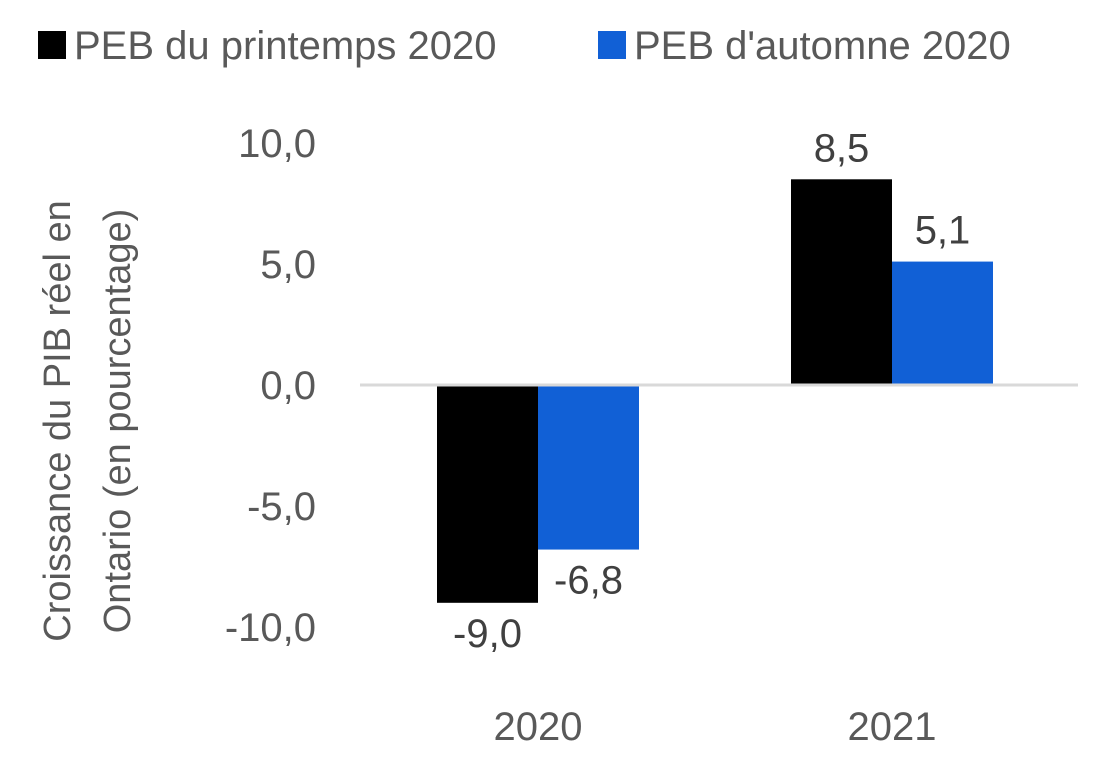 The width and height of the screenshot is (1100, 772). Describe the element at coordinates (588, 581) in the screenshot. I see `data-label-2020-series-2: -6,8` at that location.